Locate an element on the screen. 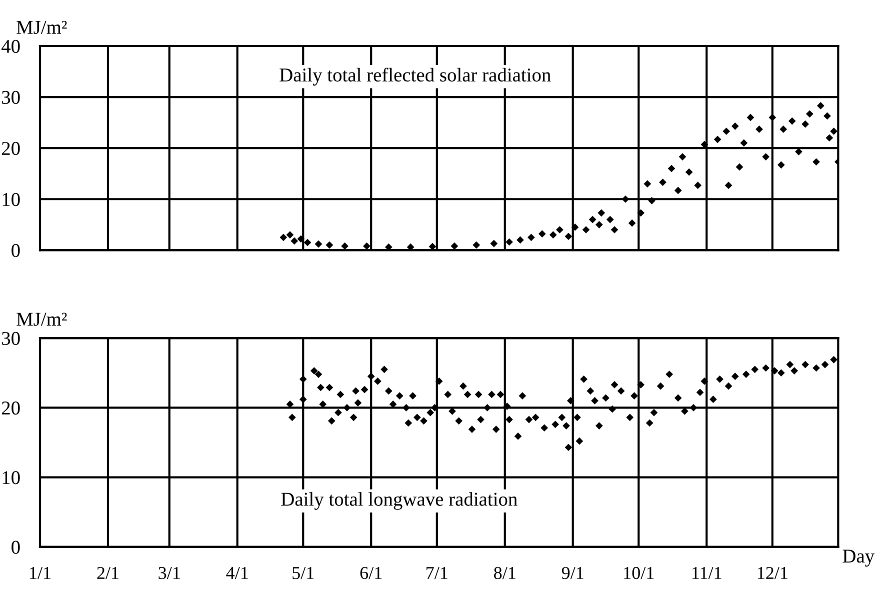 Image resolution: width=881 pixels, height=590 pixels. y-tick-label: 40 is located at coordinates (10, 46).